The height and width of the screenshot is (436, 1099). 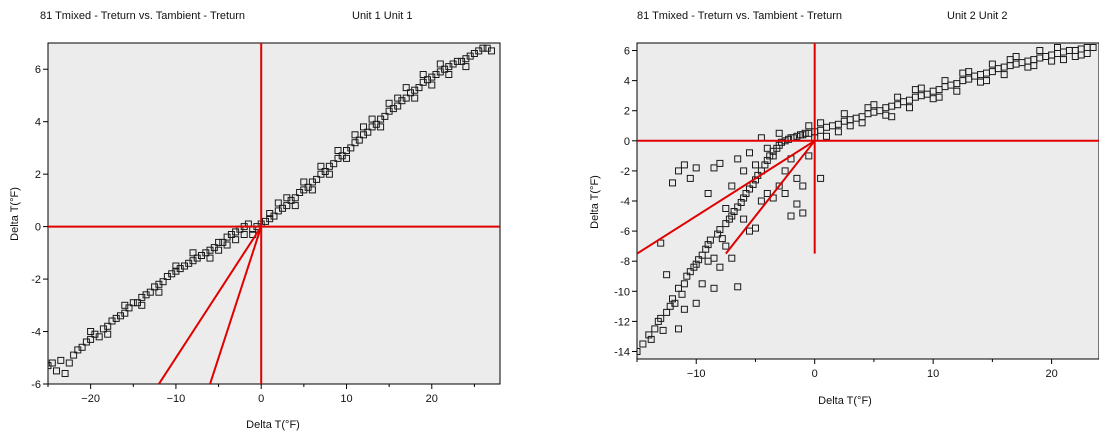 What do you see at coordinates (346, 399) in the screenshot?
I see `x-tick-label: 10` at bounding box center [346, 399].